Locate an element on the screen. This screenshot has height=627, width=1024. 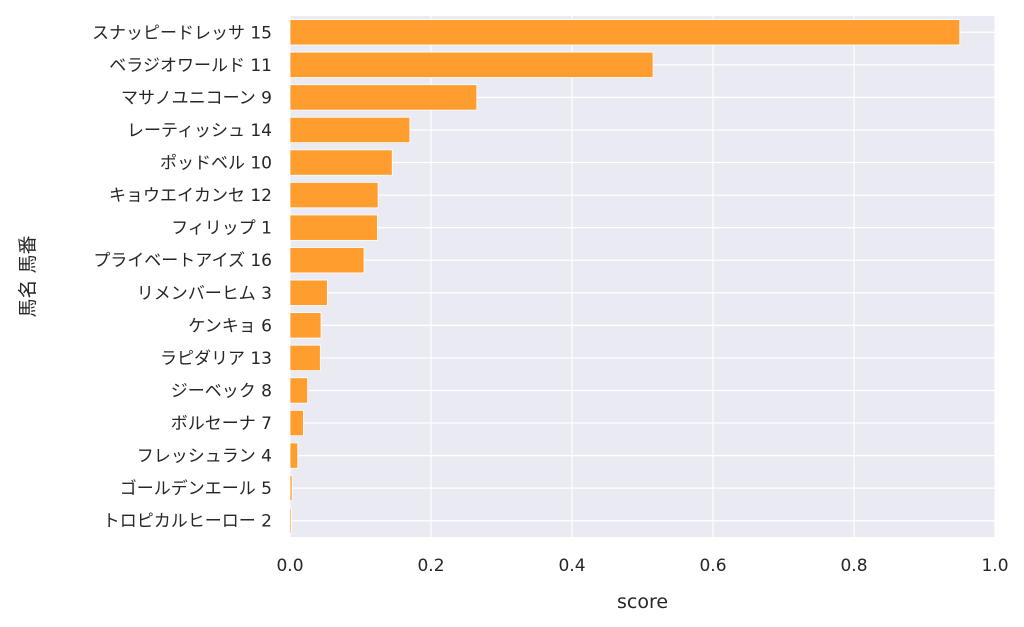
y-tick-label: プライベートアイズ 16 is located at coordinates (182, 261).